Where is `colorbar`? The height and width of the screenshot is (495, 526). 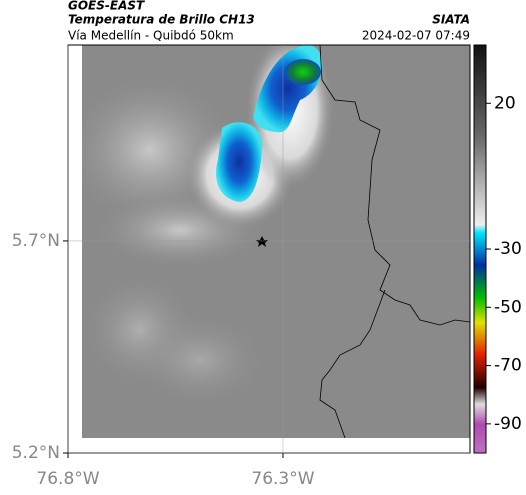 colorbar is located at coordinates (480, 249).